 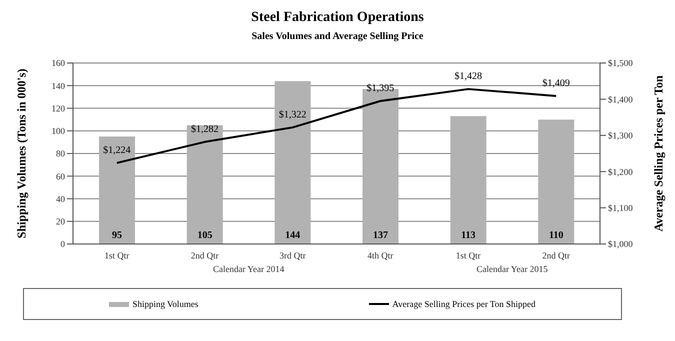 I want to click on y2-axis-title: Average Selling Prices per Ton, so click(x=658, y=153).